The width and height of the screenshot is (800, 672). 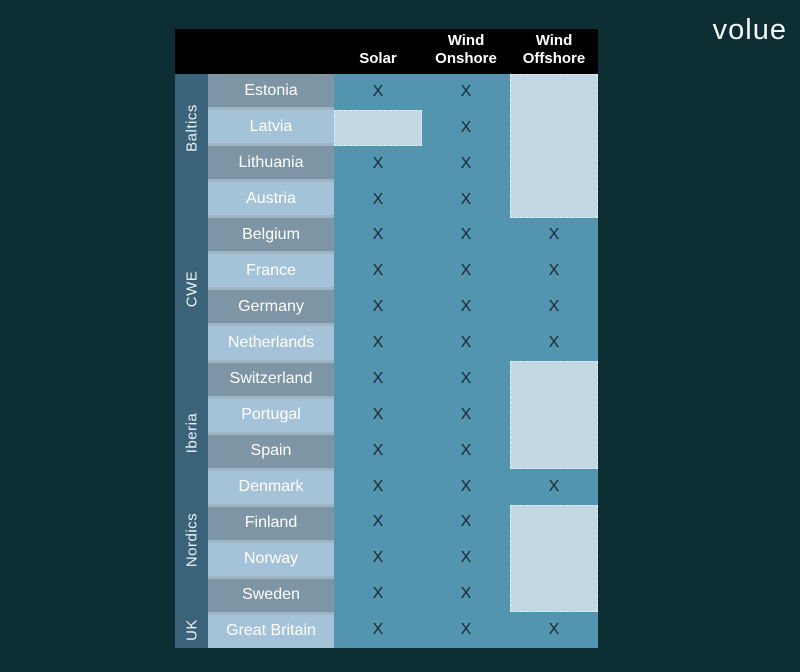 I want to click on empty-cell-switzerland-wind-offshore, so click(x=554, y=379).